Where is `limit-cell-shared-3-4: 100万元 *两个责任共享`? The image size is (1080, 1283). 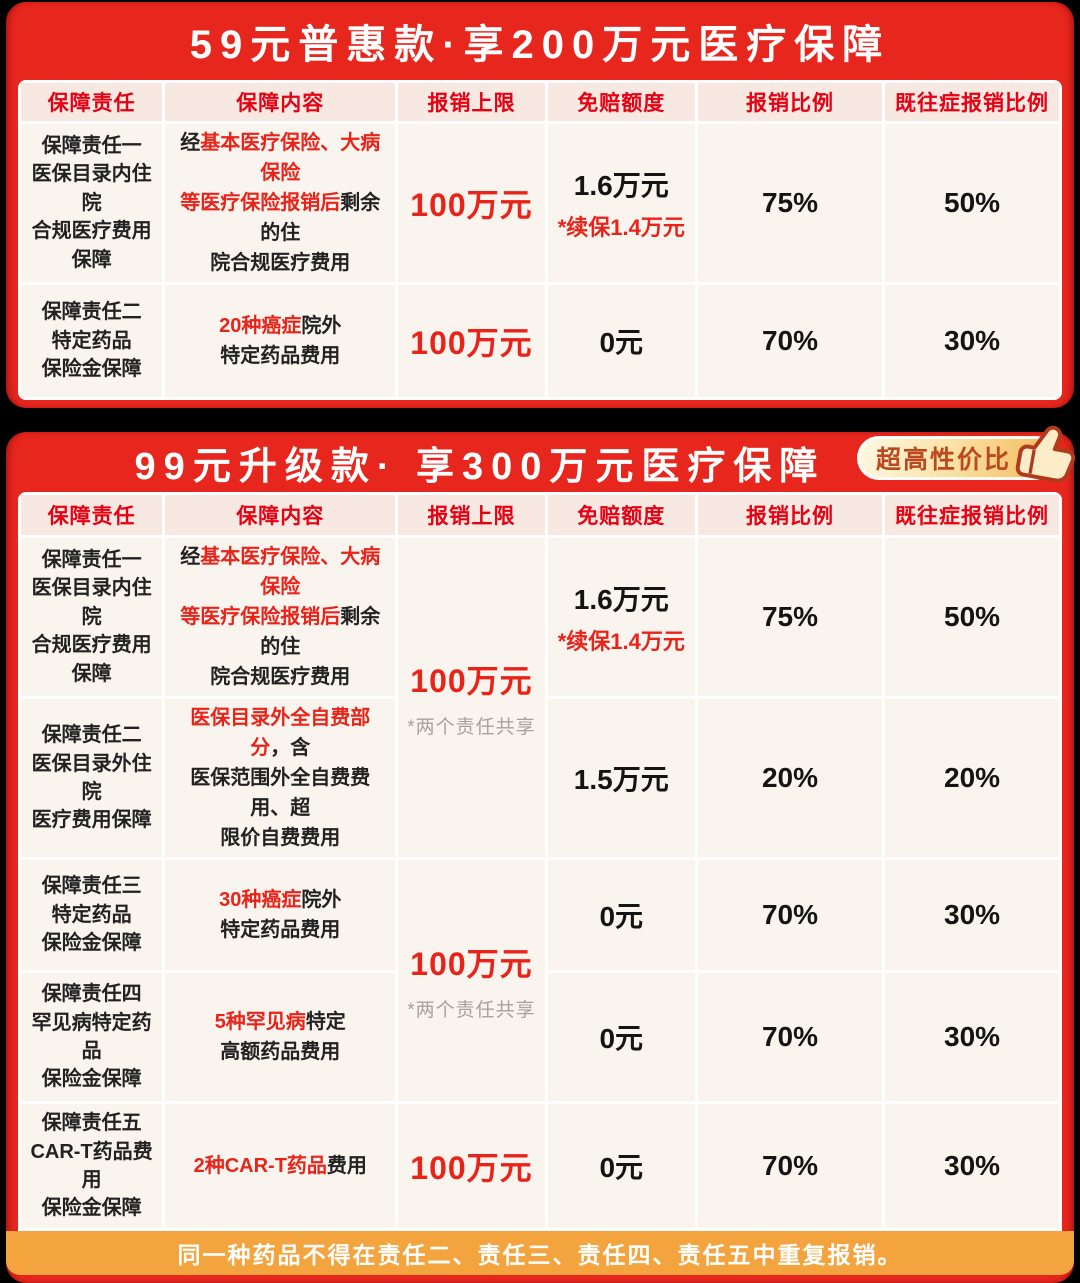
limit-cell-shared-3-4: 100万元 *两个责任共享 is located at coordinates (471, 980).